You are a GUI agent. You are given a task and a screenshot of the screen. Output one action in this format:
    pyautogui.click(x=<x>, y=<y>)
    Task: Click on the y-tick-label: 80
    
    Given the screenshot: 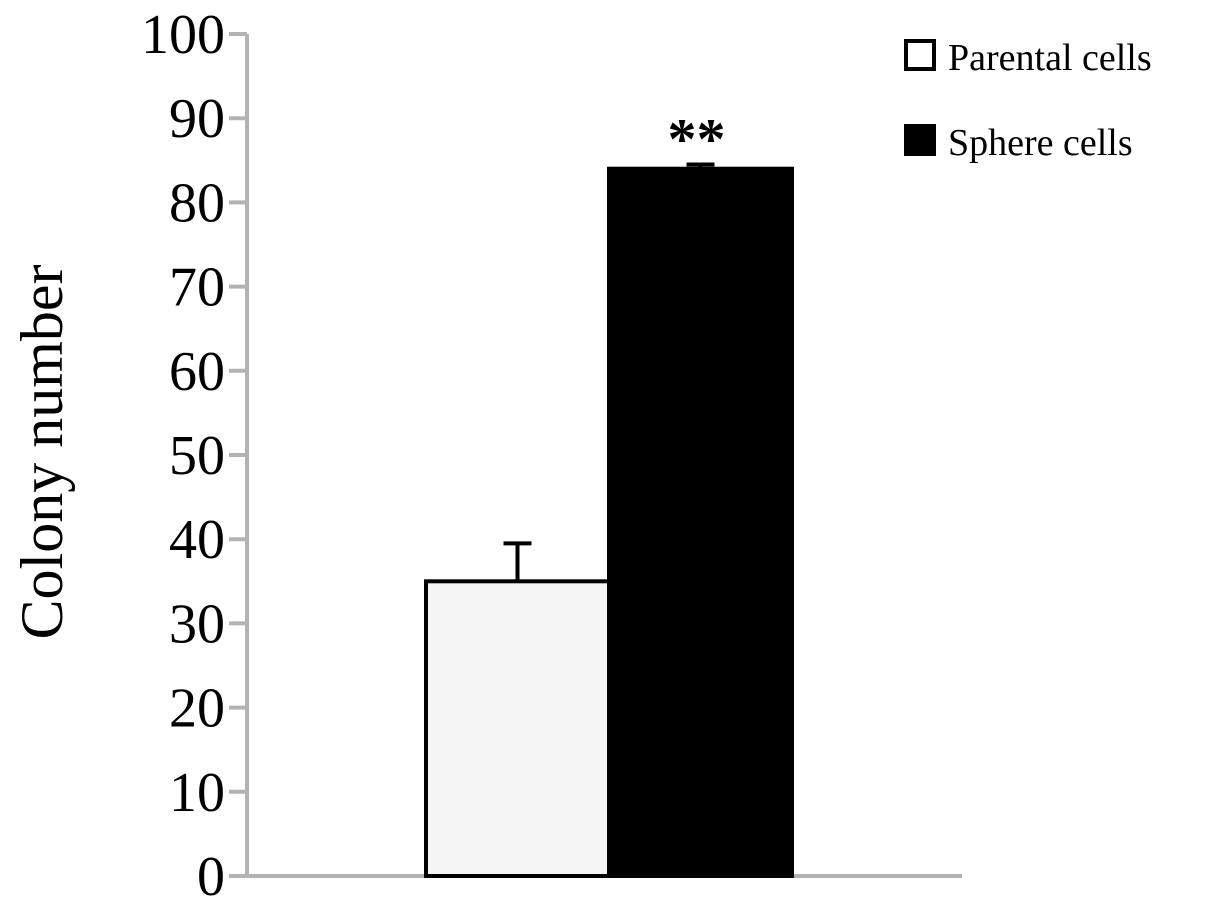 What is the action you would take?
    pyautogui.click(x=197, y=203)
    